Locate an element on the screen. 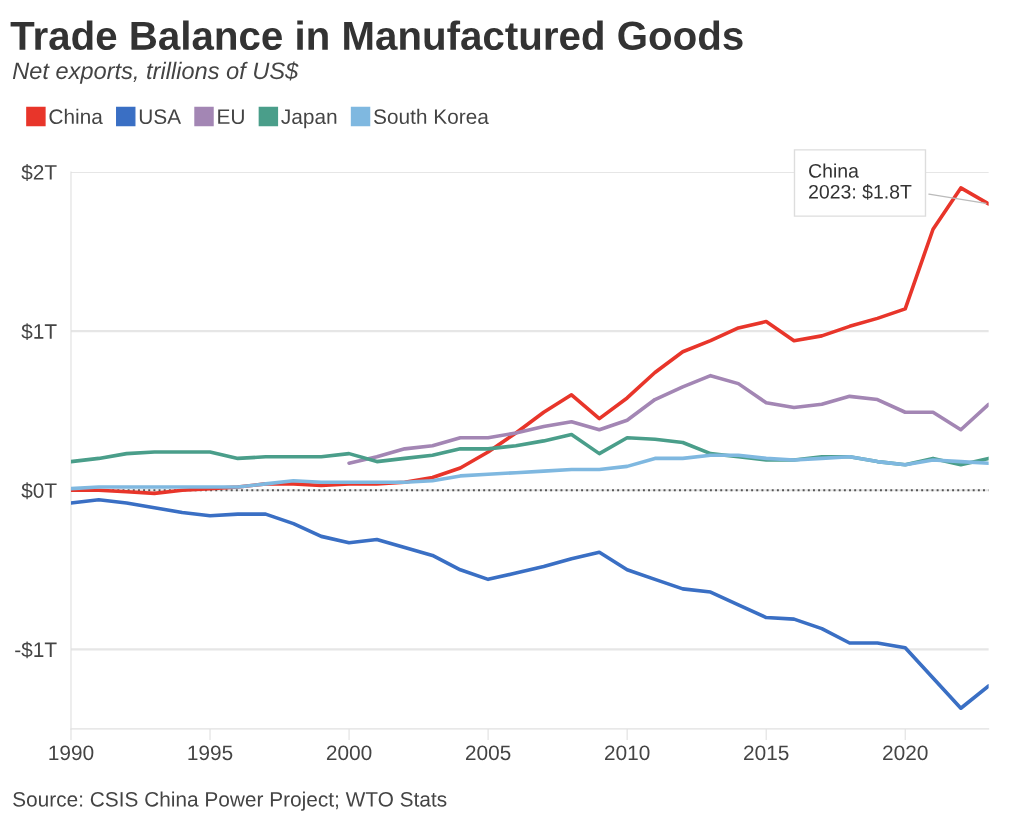 Image resolution: width=1014 pixels, height=819 pixels. x-tick-label: 1995 is located at coordinates (210, 753).